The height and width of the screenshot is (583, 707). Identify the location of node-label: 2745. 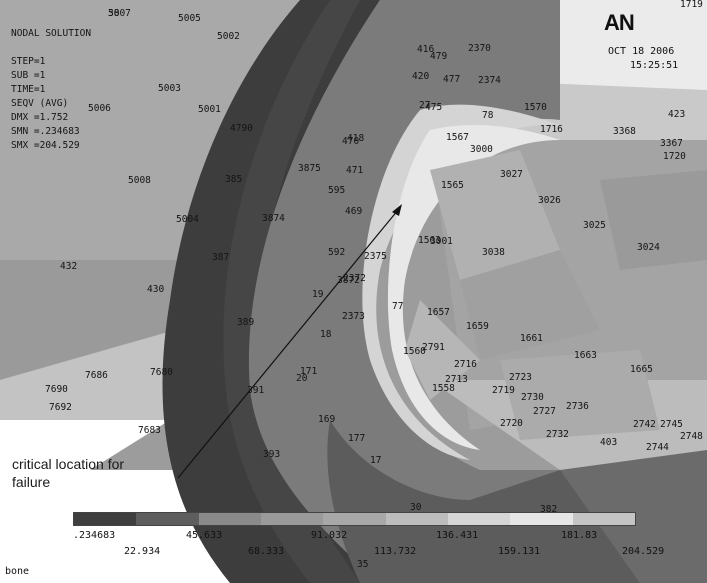
(671, 424).